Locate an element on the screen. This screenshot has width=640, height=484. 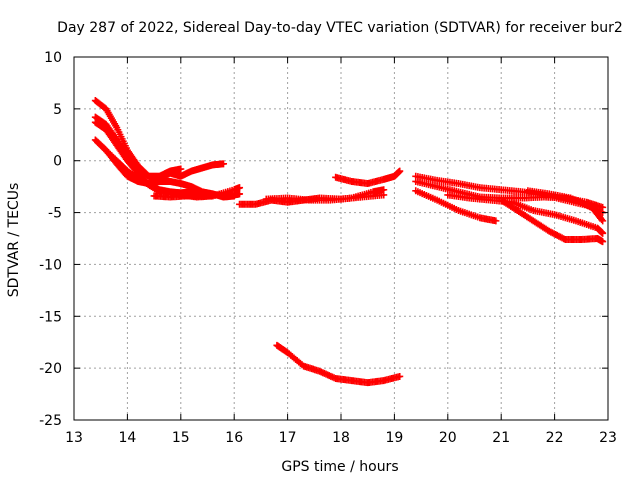
x-tick-label: 16 is located at coordinates (234, 438).